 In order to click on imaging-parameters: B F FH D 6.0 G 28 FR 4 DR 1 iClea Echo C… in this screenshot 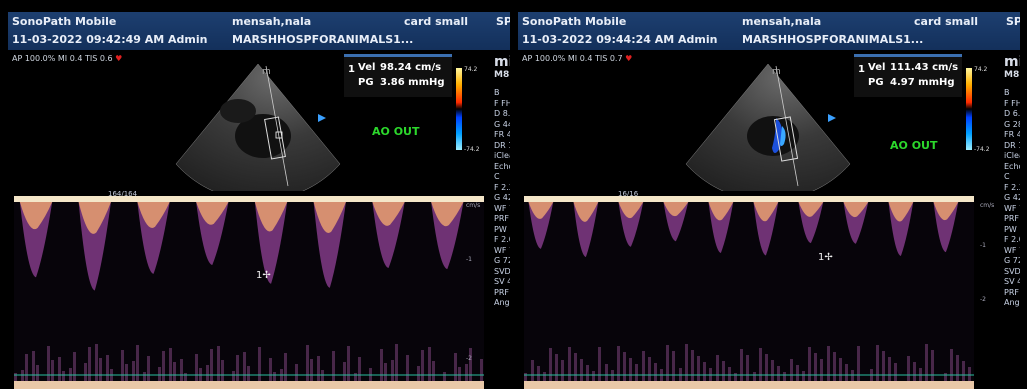, I will do `click(1012, 197)`.